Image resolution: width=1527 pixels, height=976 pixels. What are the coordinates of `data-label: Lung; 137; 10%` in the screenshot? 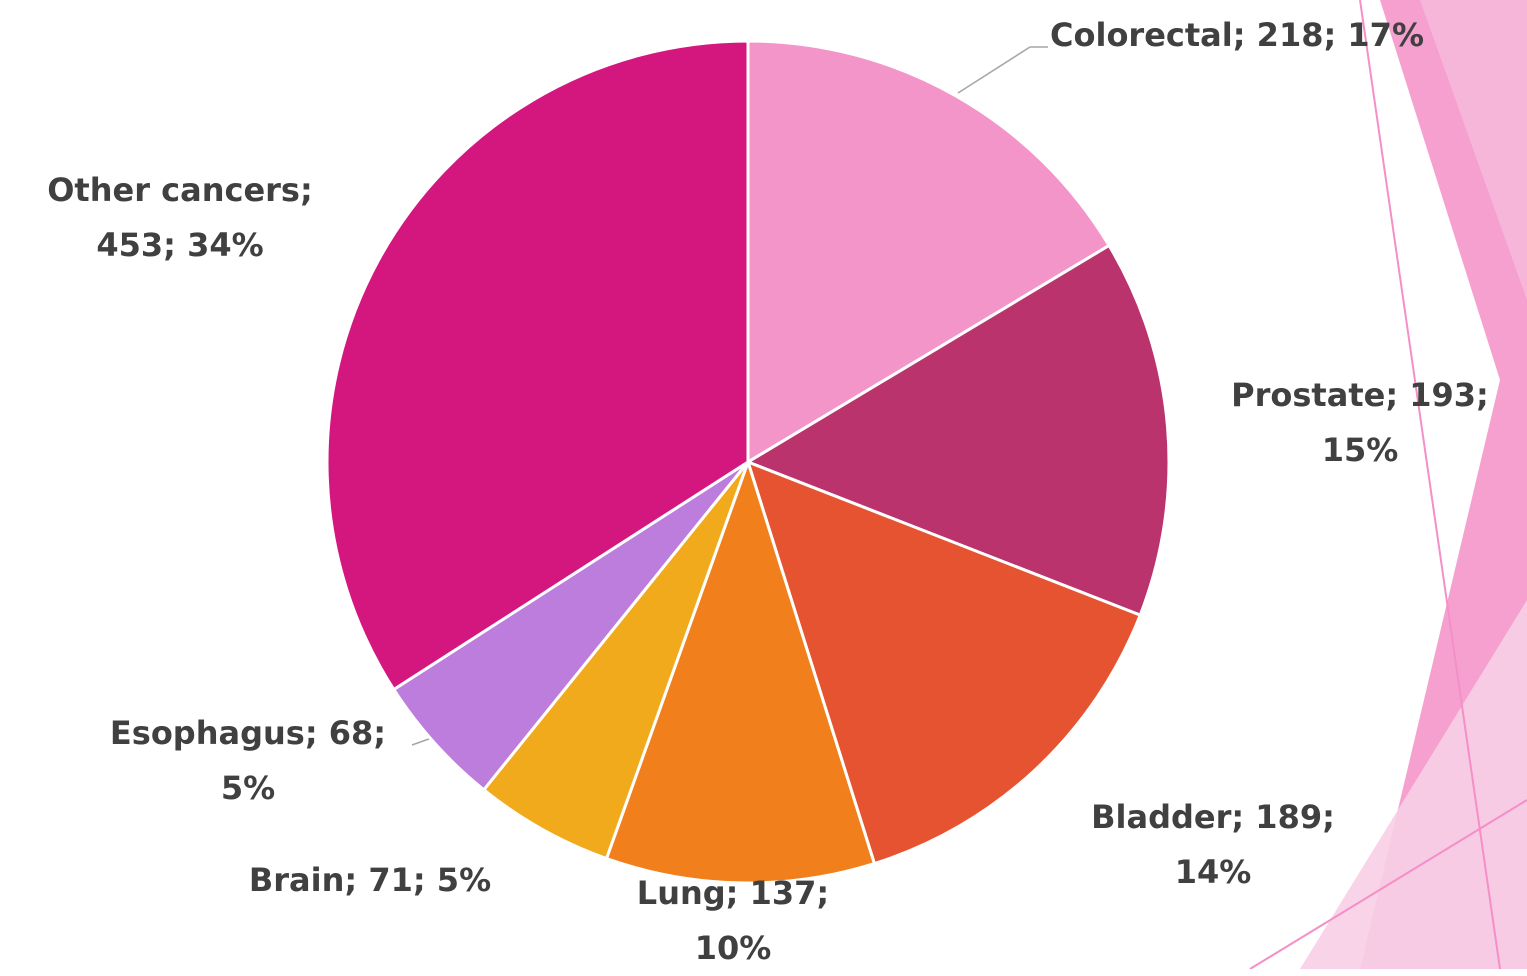 It's located at (733, 920).